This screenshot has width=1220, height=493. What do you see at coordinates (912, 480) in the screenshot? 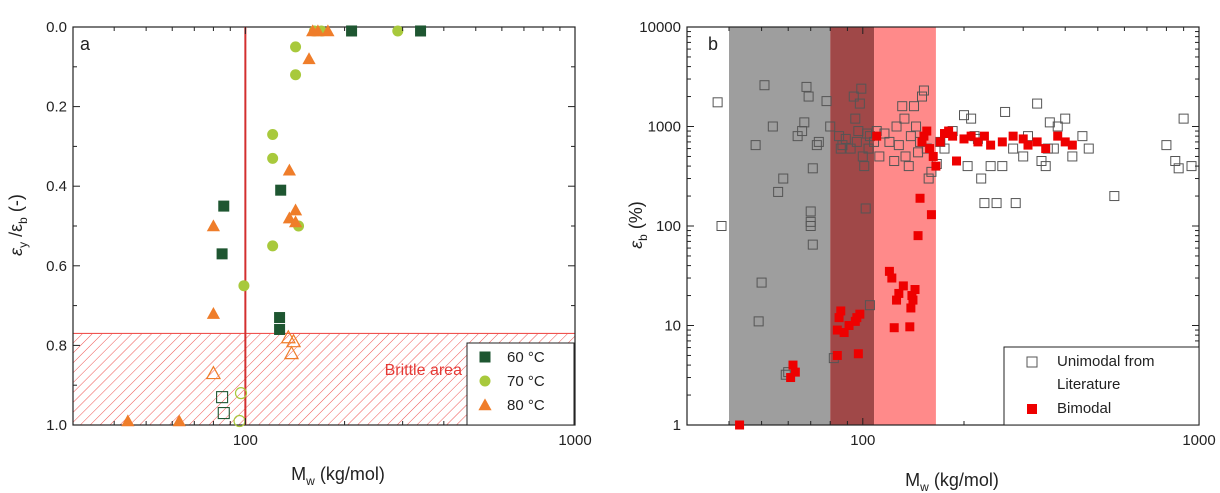
I see `panel-b-xlabel-main: M` at bounding box center [912, 480].